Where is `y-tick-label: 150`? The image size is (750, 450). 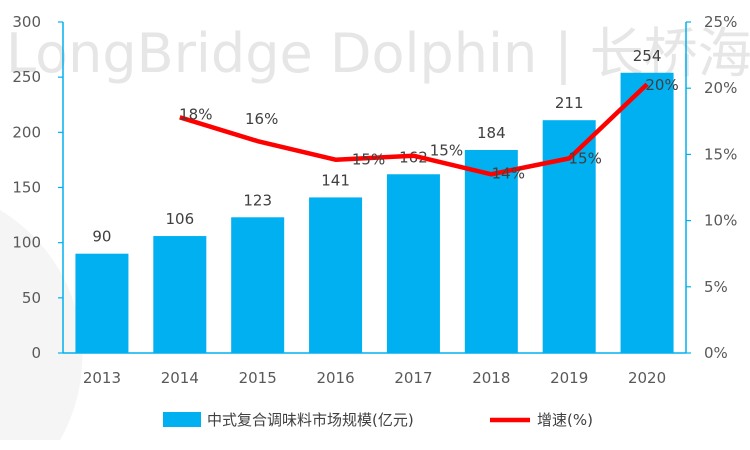 y-tick-label: 150 is located at coordinates (26, 188).